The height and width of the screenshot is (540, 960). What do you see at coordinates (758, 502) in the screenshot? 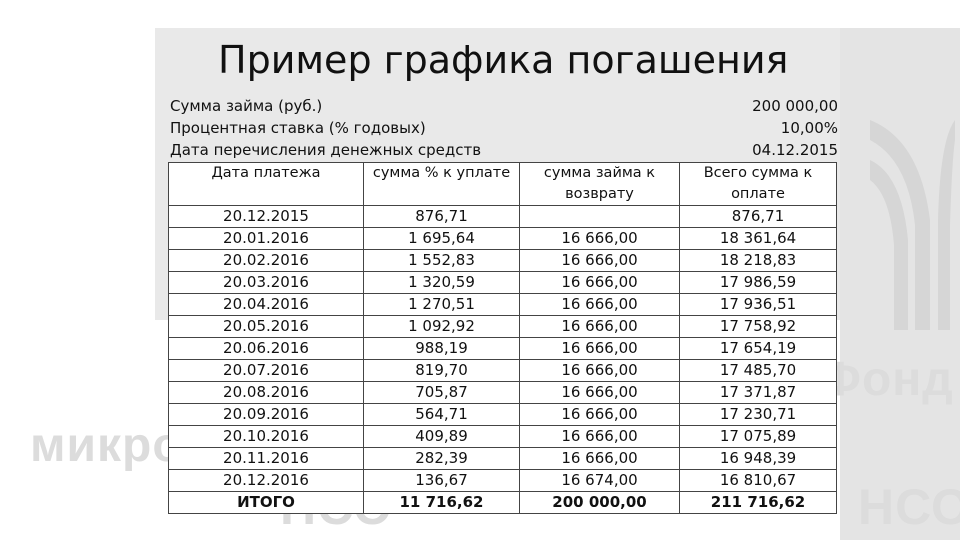
I see `total-cell-total: 211 716,62` at bounding box center [758, 502].